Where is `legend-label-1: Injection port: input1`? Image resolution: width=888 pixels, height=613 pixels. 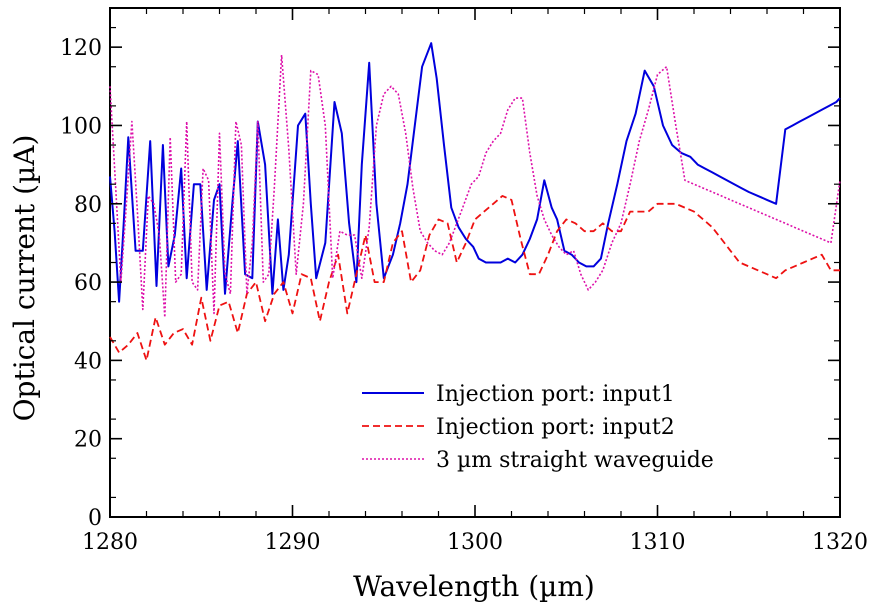 legend-label-1: Injection port: input1 is located at coordinates (555, 394).